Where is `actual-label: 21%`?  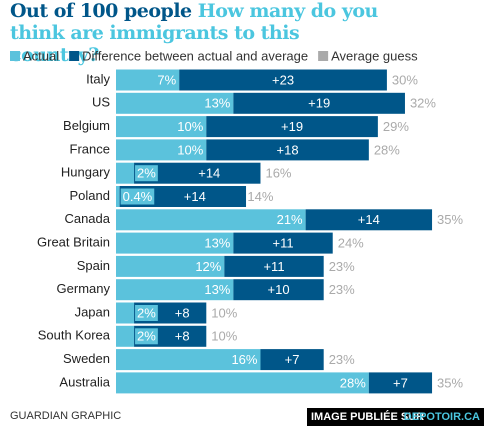
actual-label: 21% is located at coordinates (290, 219).